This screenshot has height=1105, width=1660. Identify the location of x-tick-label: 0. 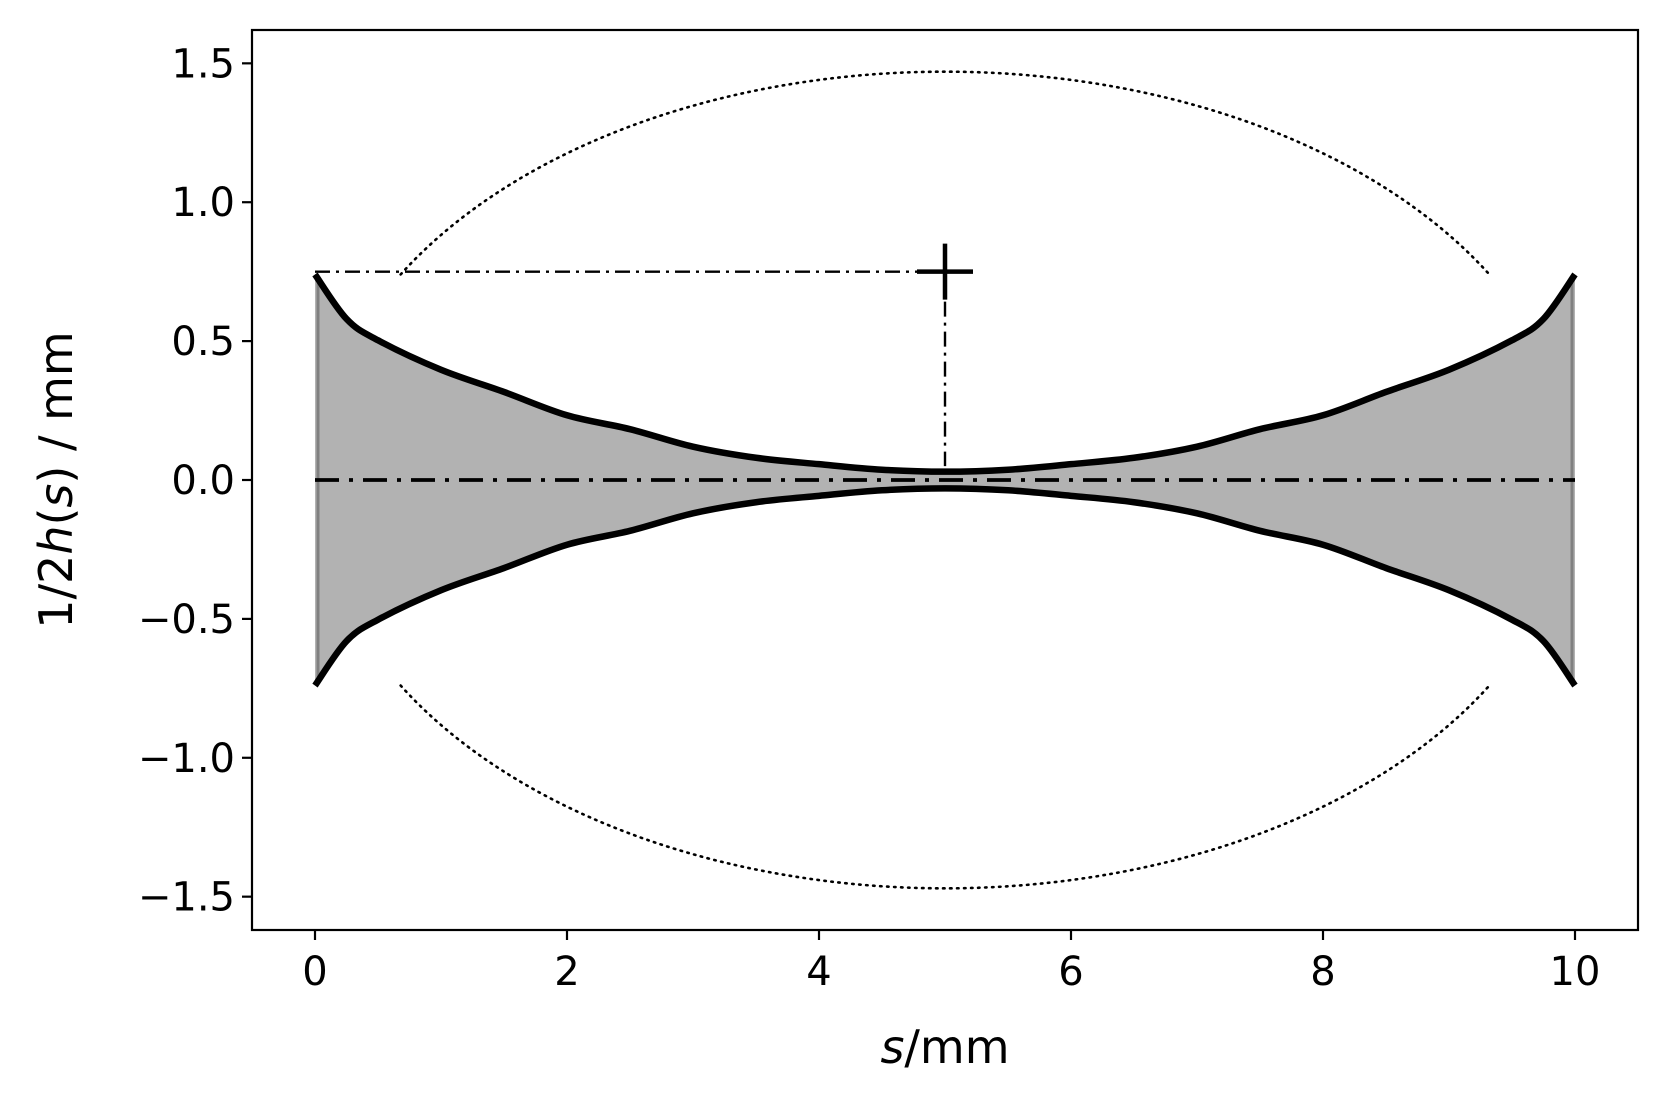
(314, 972).